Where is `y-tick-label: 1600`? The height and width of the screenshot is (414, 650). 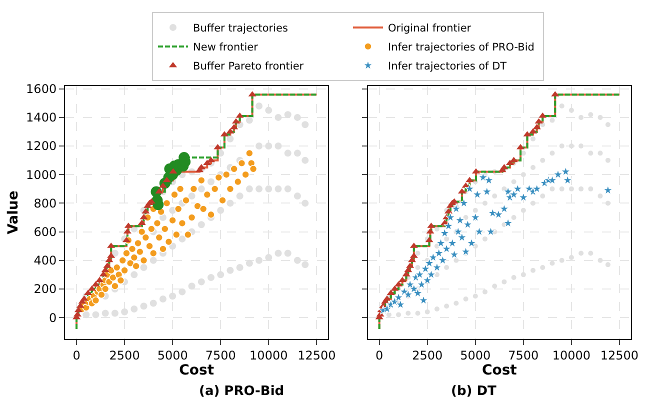 y-tick-label: 1600 is located at coordinates (41, 89).